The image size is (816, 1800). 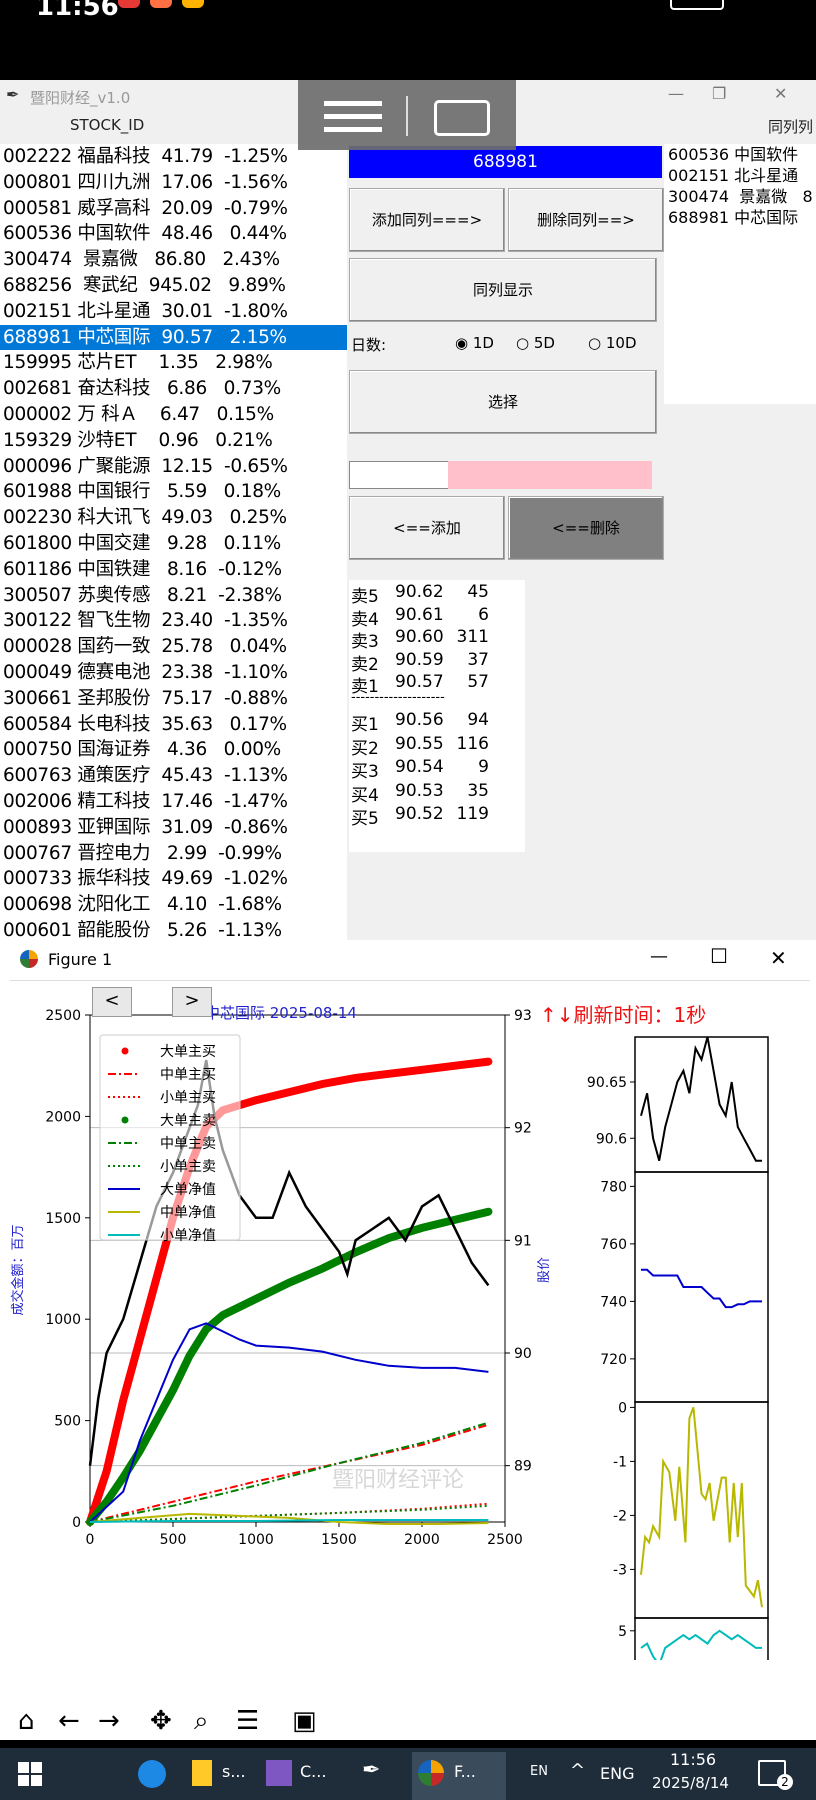 What do you see at coordinates (279, 1773) in the screenshot?
I see `app-icon` at bounding box center [279, 1773].